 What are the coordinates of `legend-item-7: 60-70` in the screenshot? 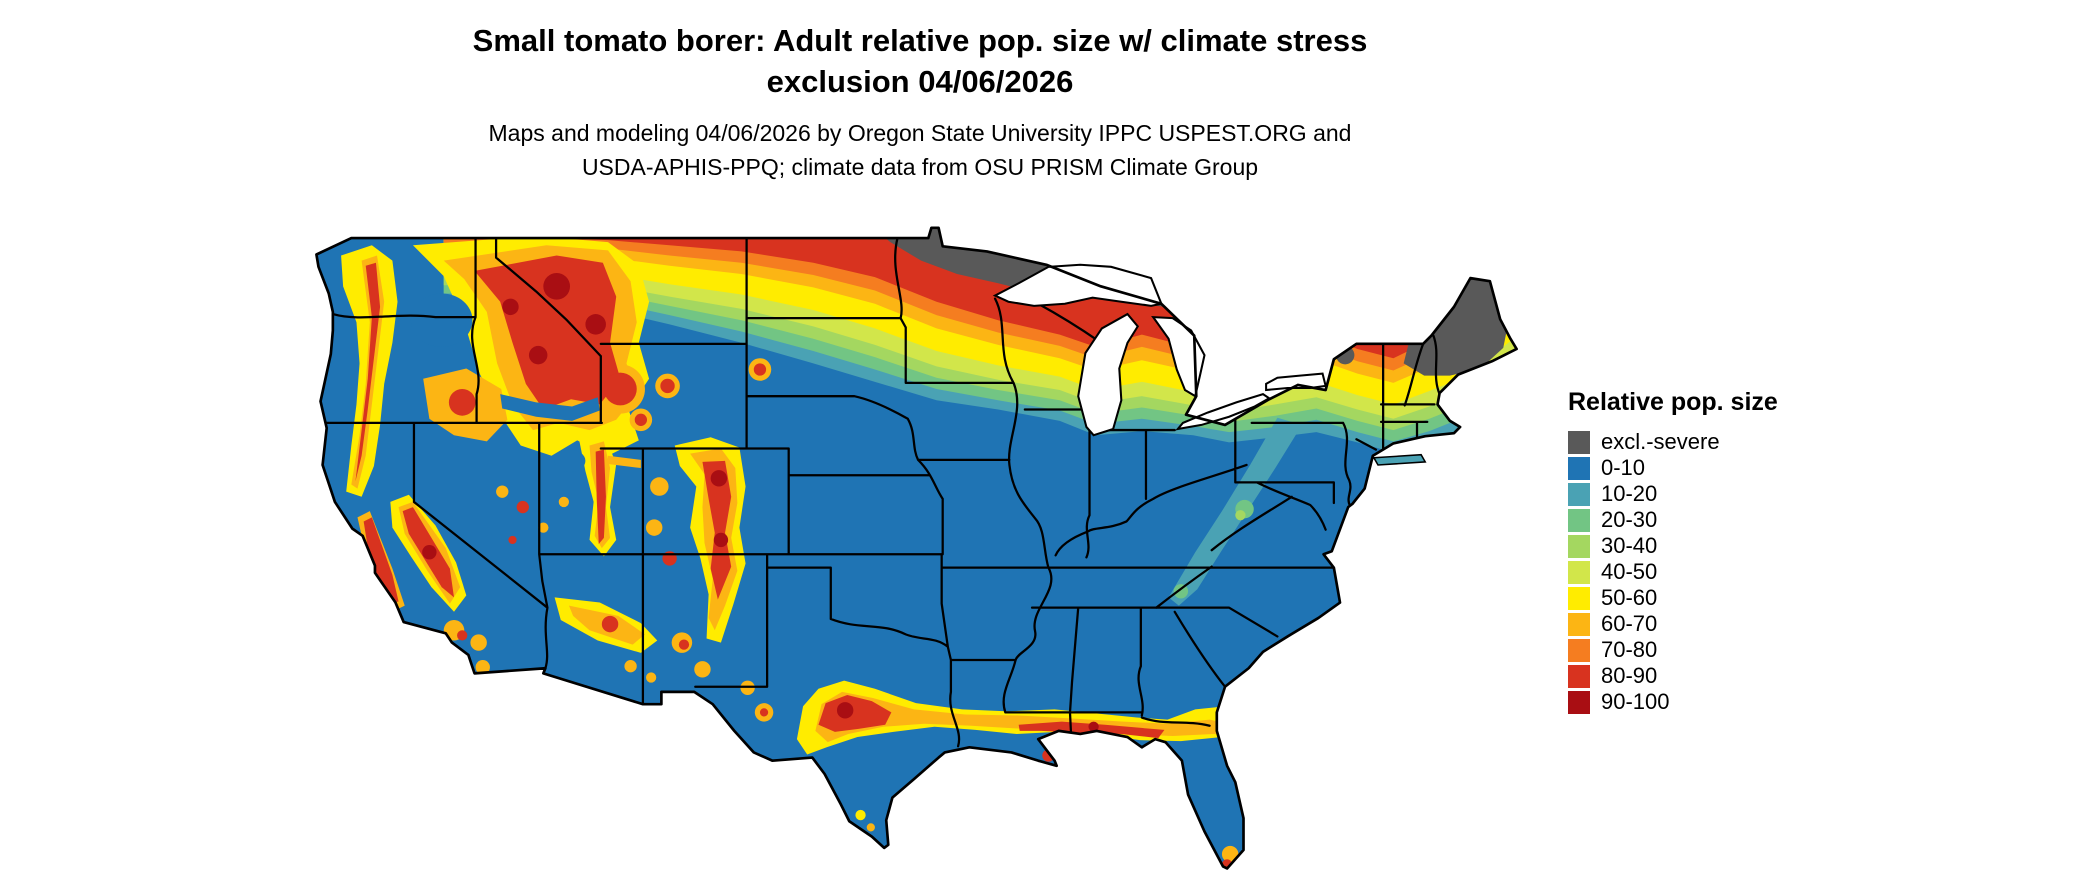 It's located at (1718, 624).